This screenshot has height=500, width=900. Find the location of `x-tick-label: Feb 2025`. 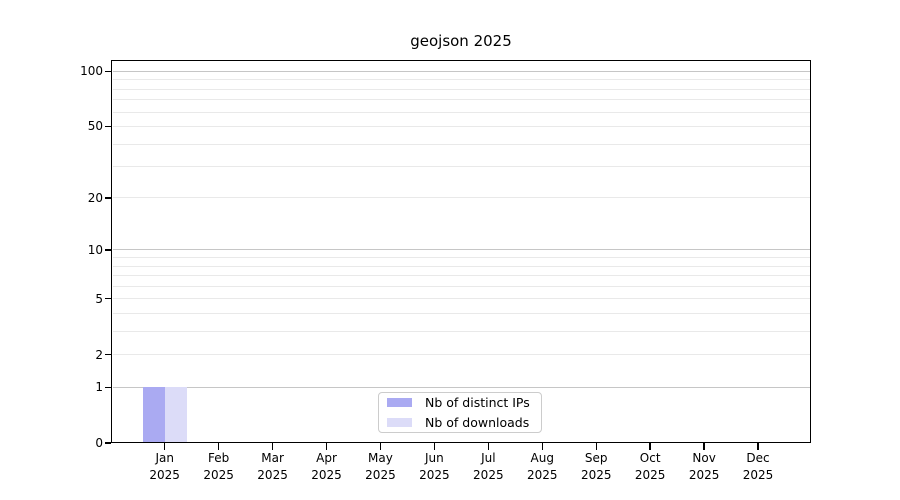

x-tick-label: Feb 2025 is located at coordinates (218, 466).